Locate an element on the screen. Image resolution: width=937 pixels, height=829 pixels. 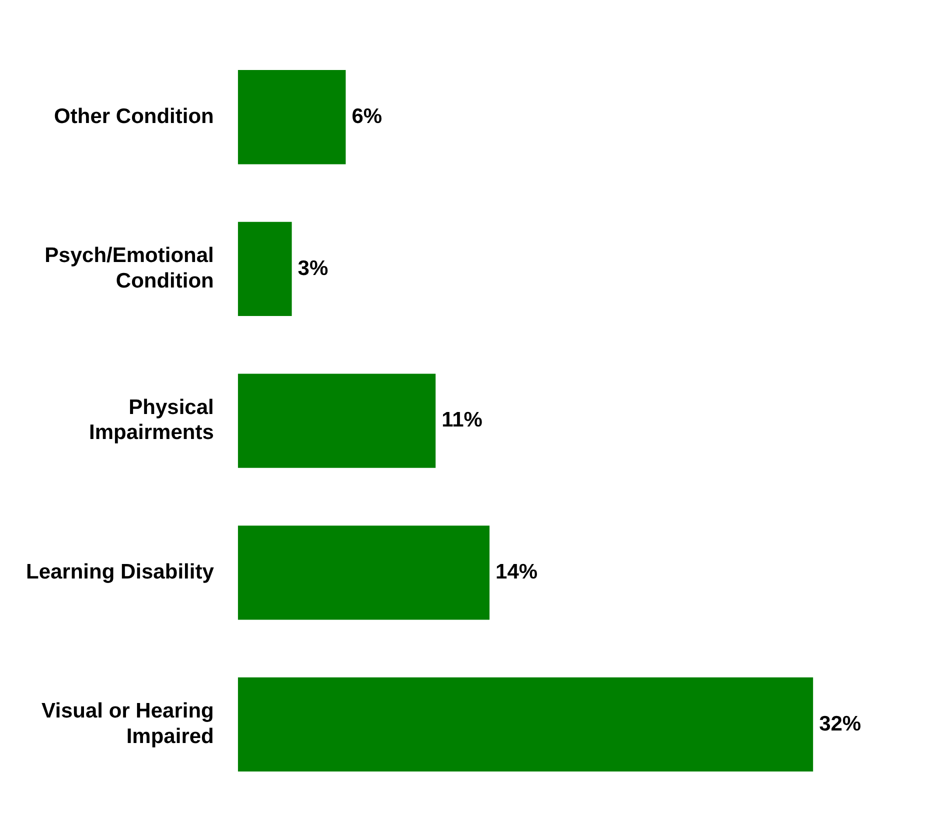
y-tick-label: Physical Impairments is located at coordinates (151, 420).